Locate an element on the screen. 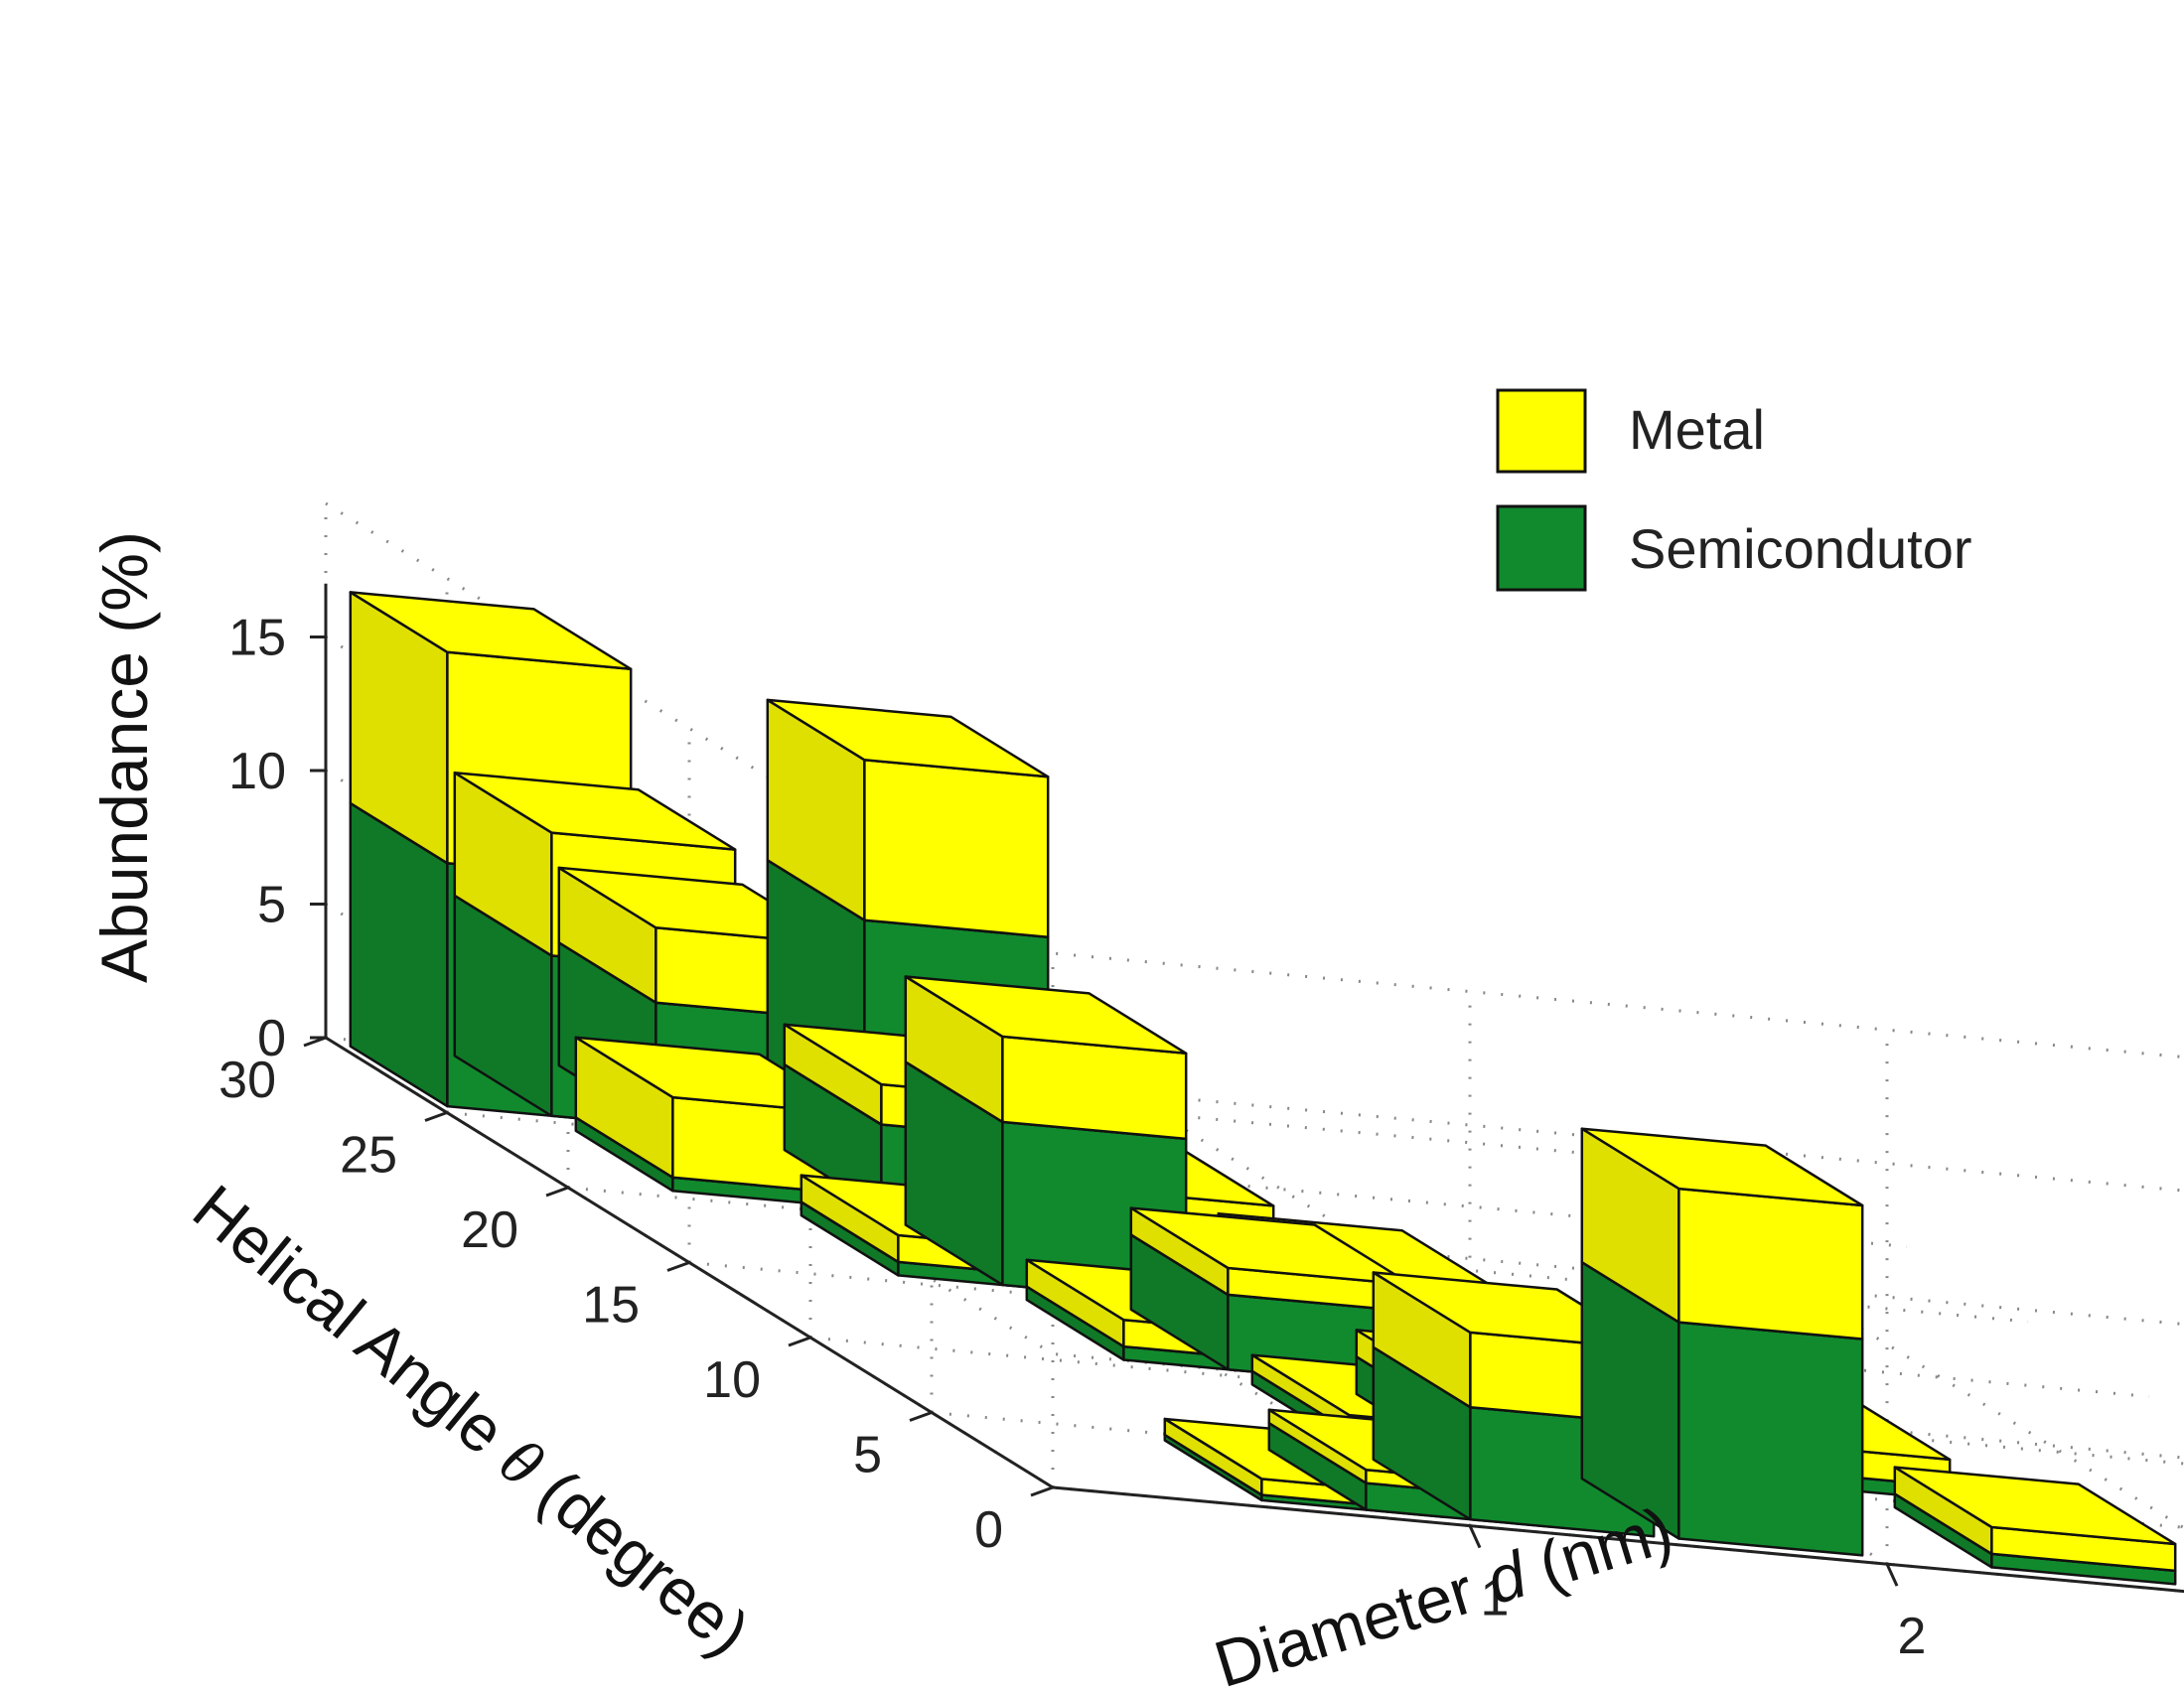 This screenshot has width=2184, height=1692. angle-tick-label-1: 5 is located at coordinates (867, 1455).